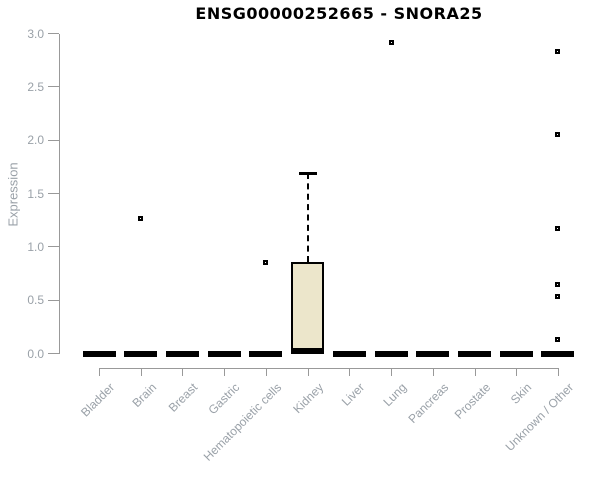 The image size is (600, 500). I want to click on y-tick-label: 0.0, so click(35, 353).